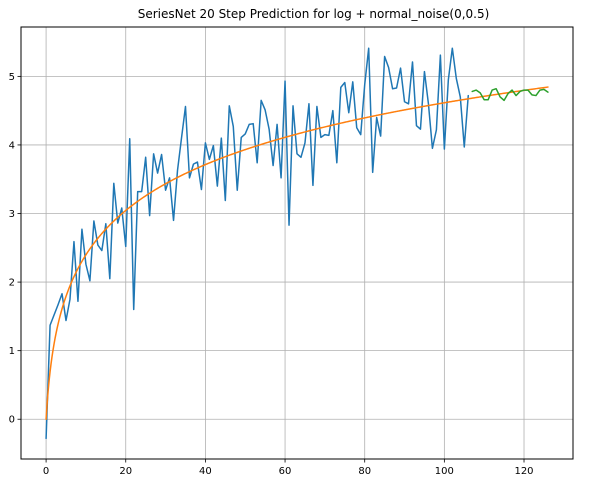  What do you see at coordinates (12, 351) in the screenshot?
I see `y-tick-label: 1` at bounding box center [12, 351].